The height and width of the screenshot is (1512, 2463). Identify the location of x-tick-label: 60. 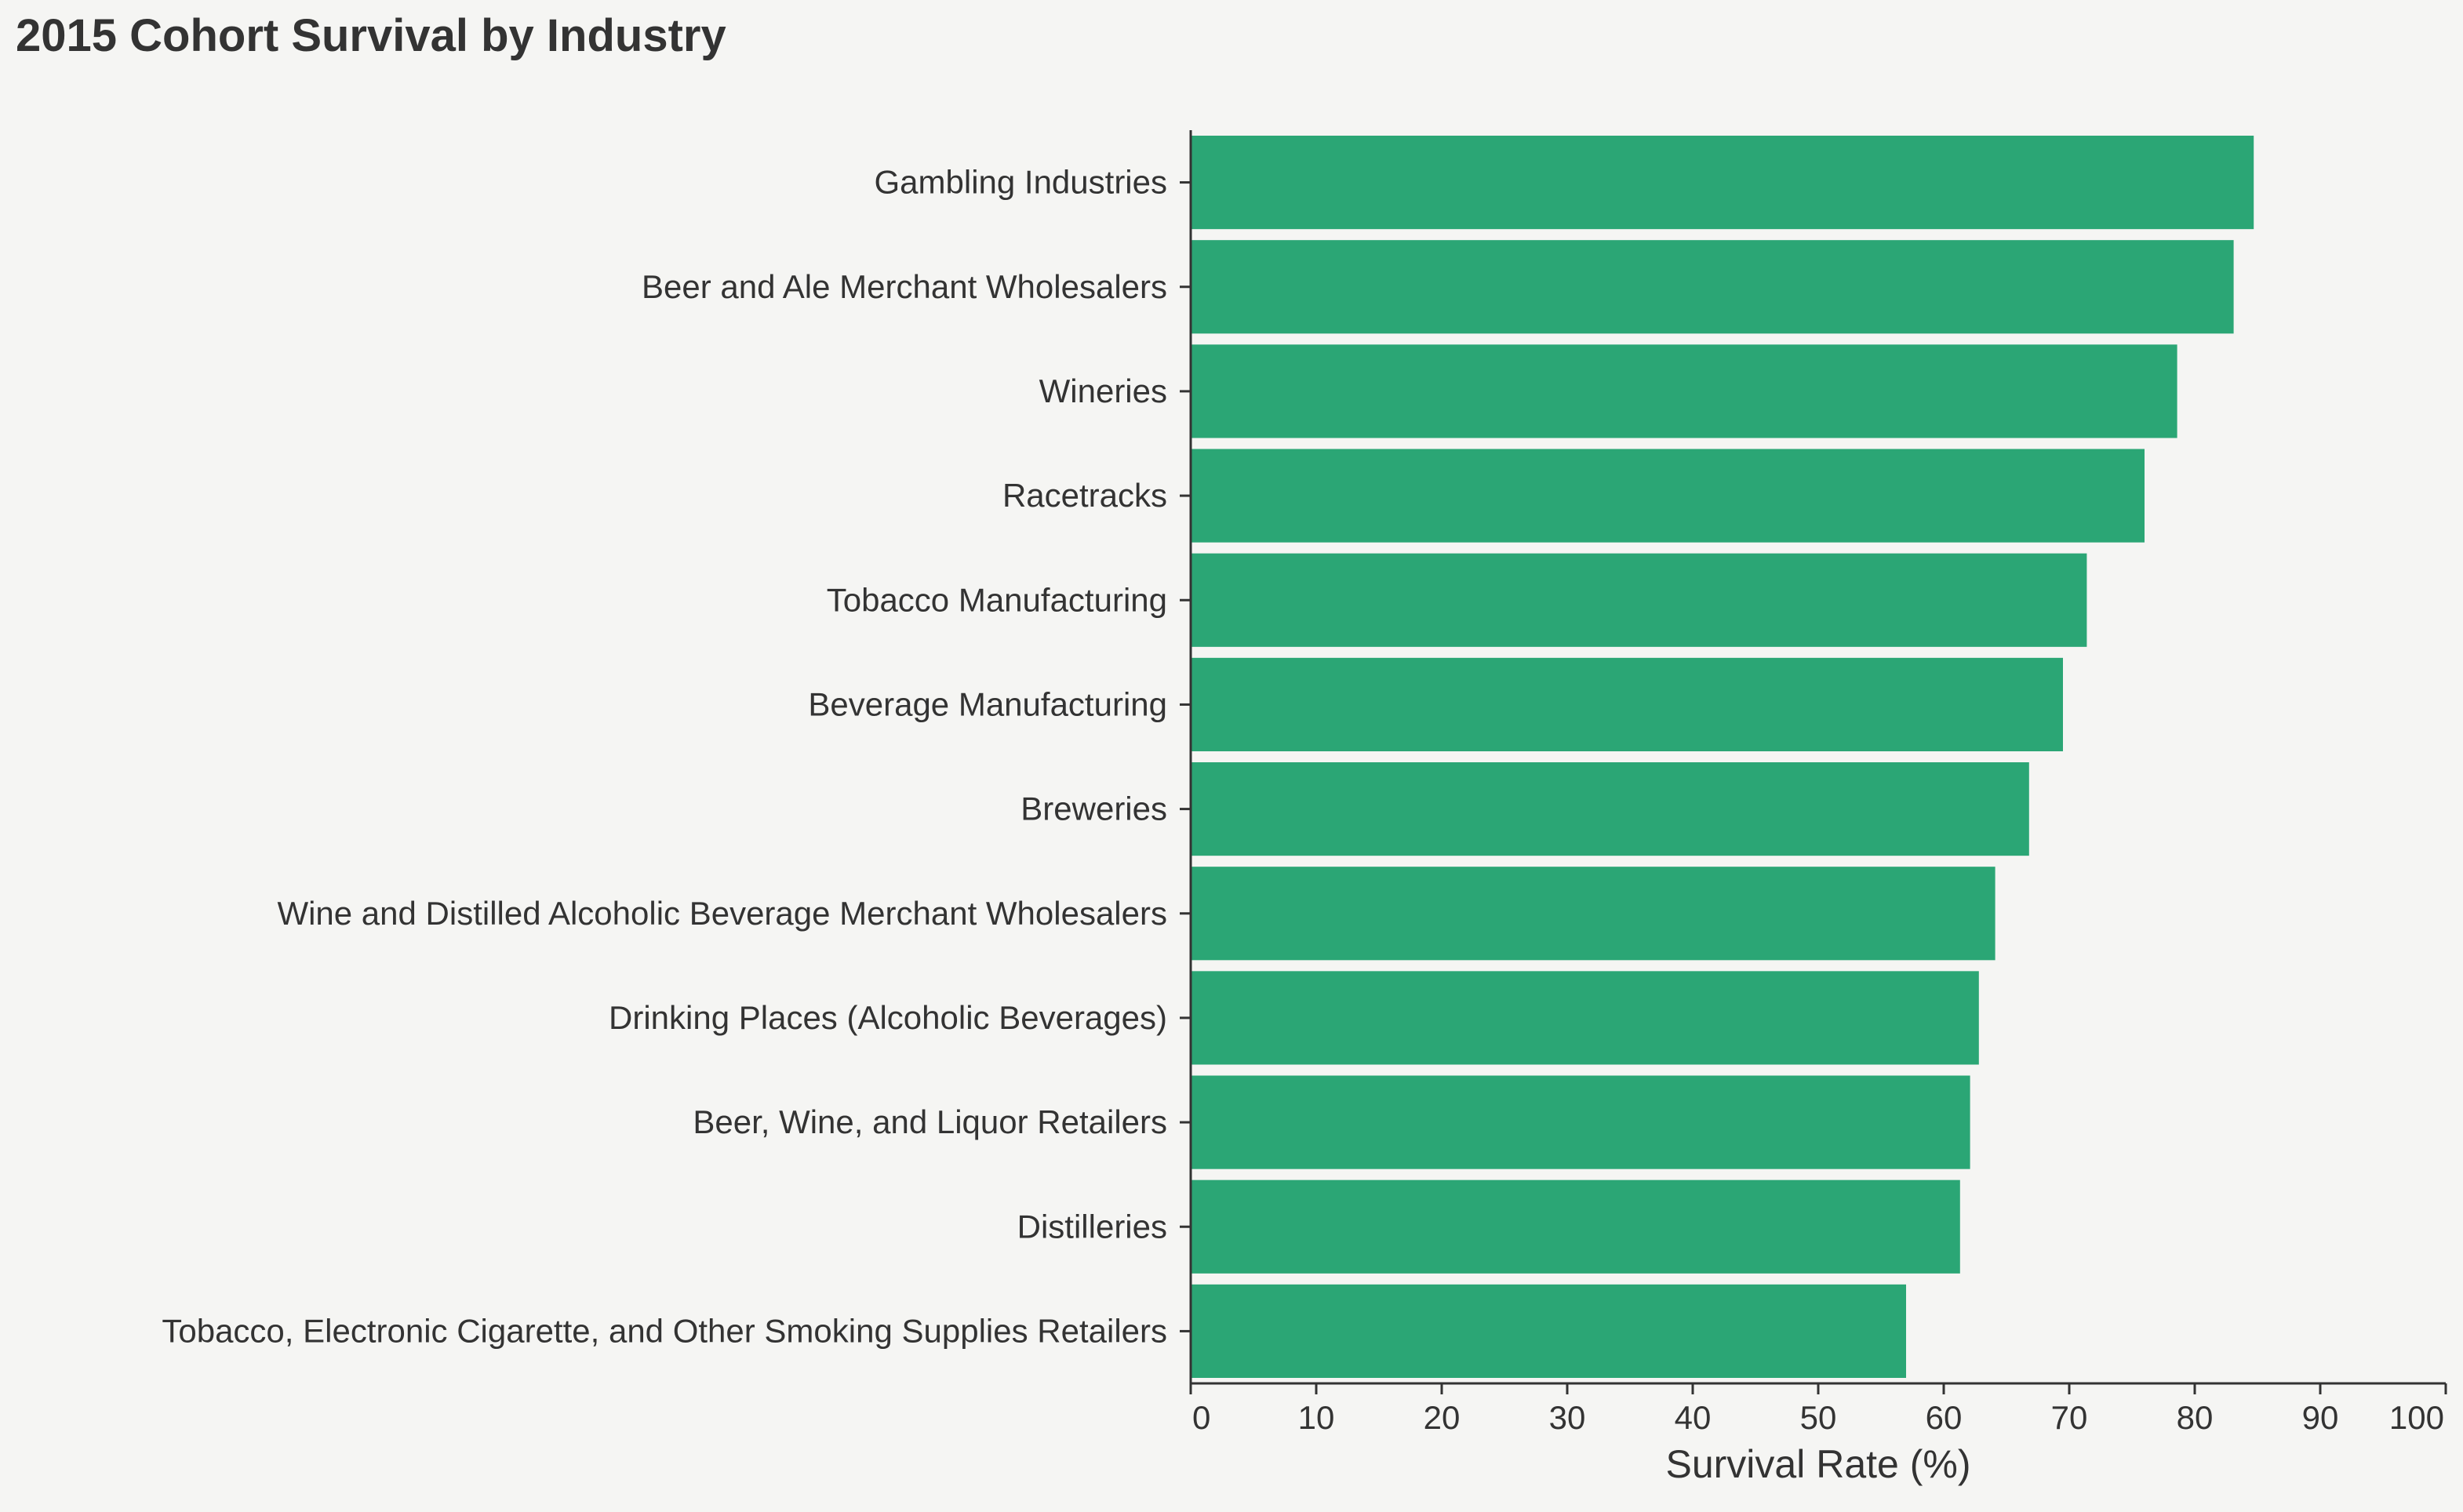
(1945, 1417).